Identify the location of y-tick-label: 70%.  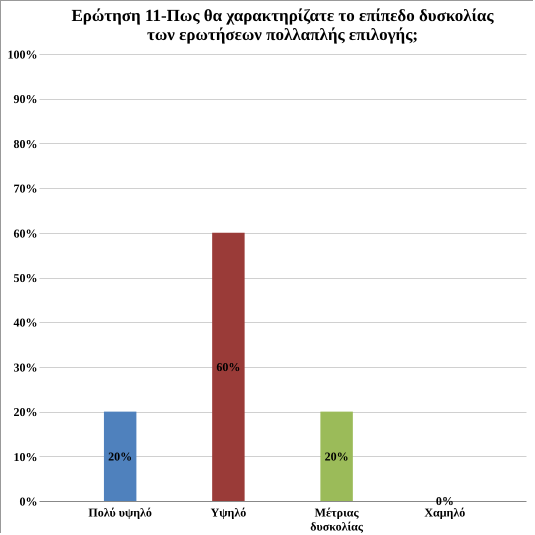
(26, 189).